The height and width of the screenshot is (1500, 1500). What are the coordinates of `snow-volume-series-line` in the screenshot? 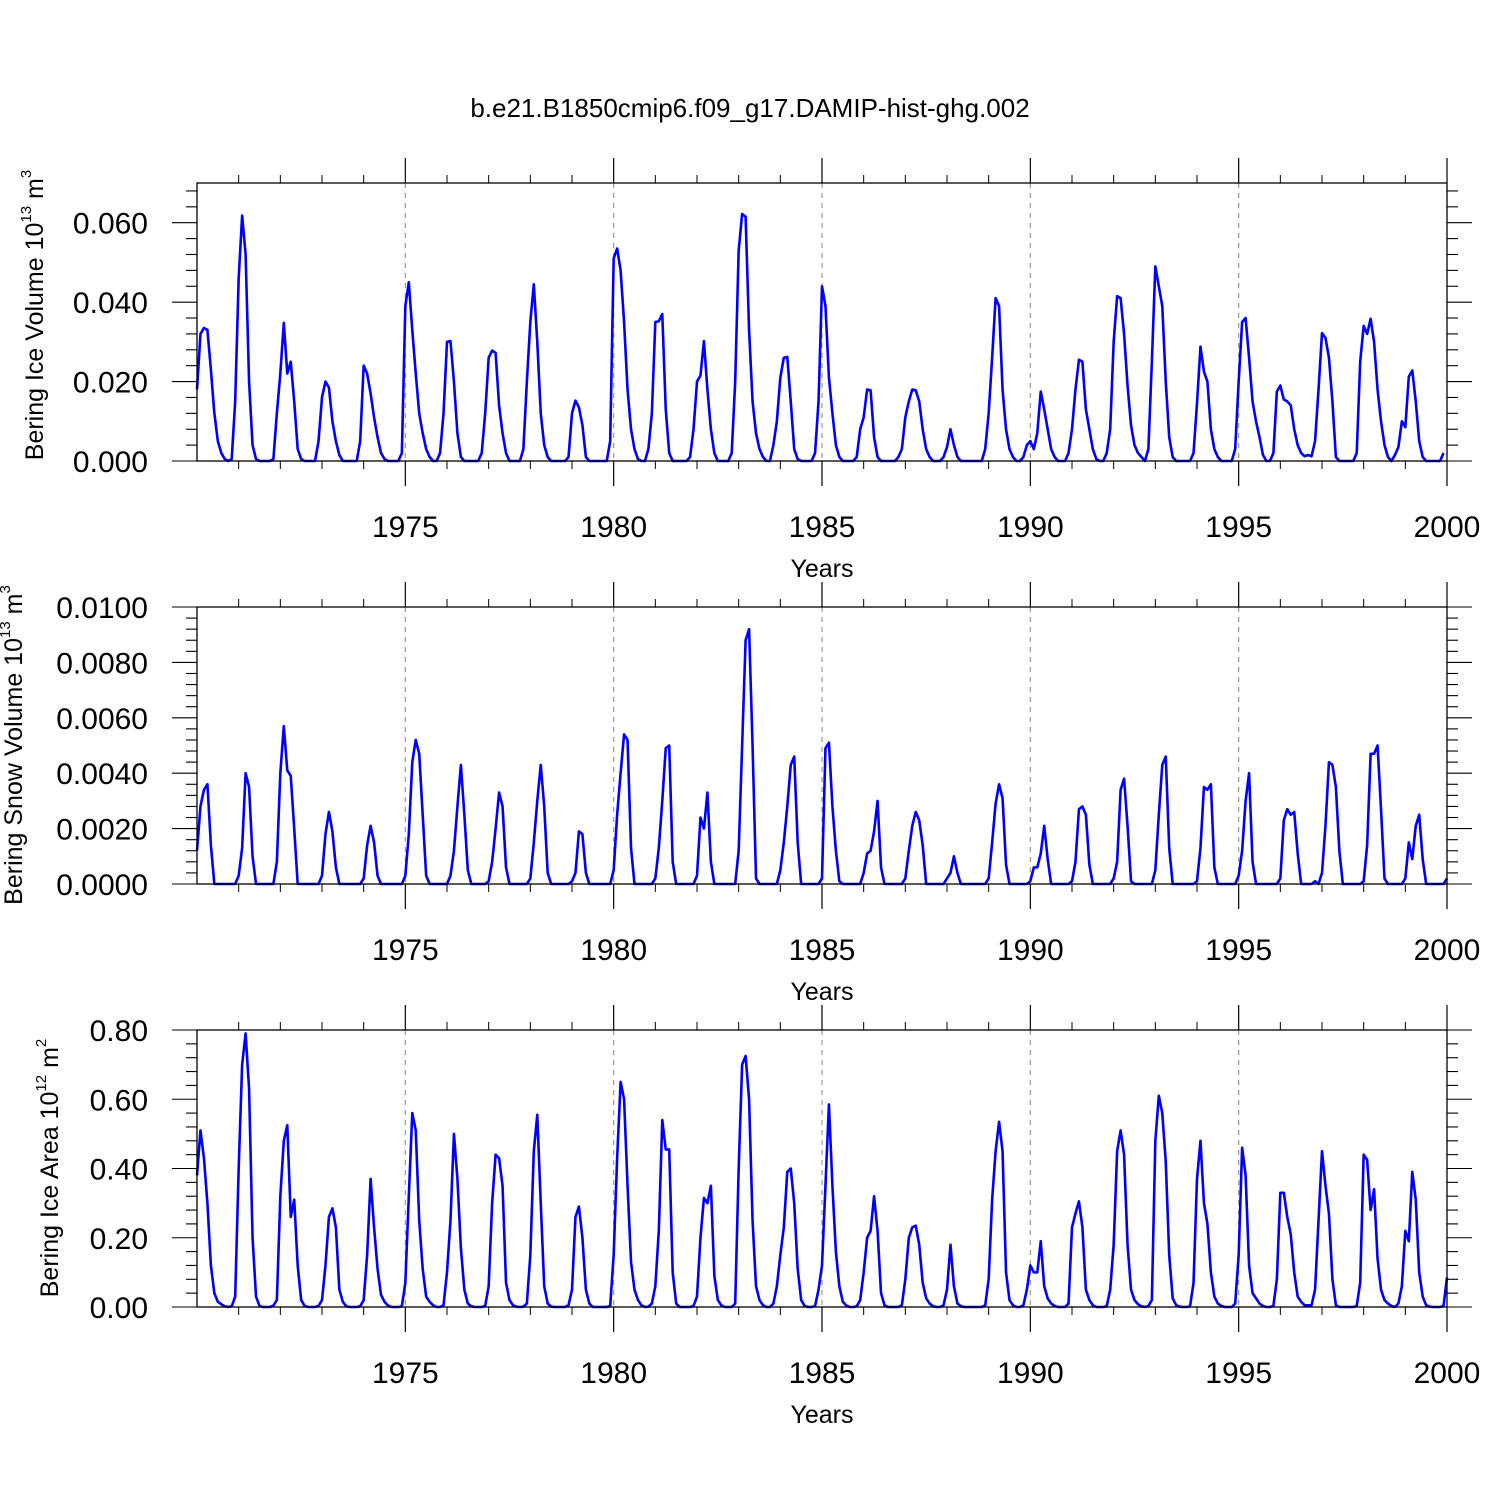 It's located at (822, 756).